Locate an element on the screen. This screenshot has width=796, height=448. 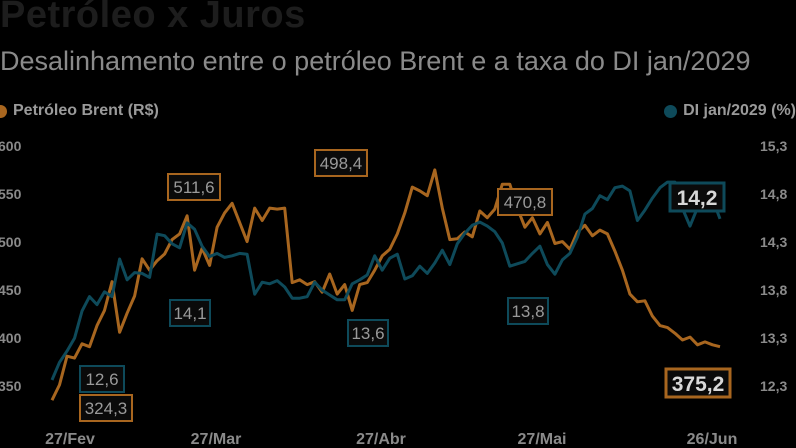
x-tick-label: 27/Fev is located at coordinates (70, 439).